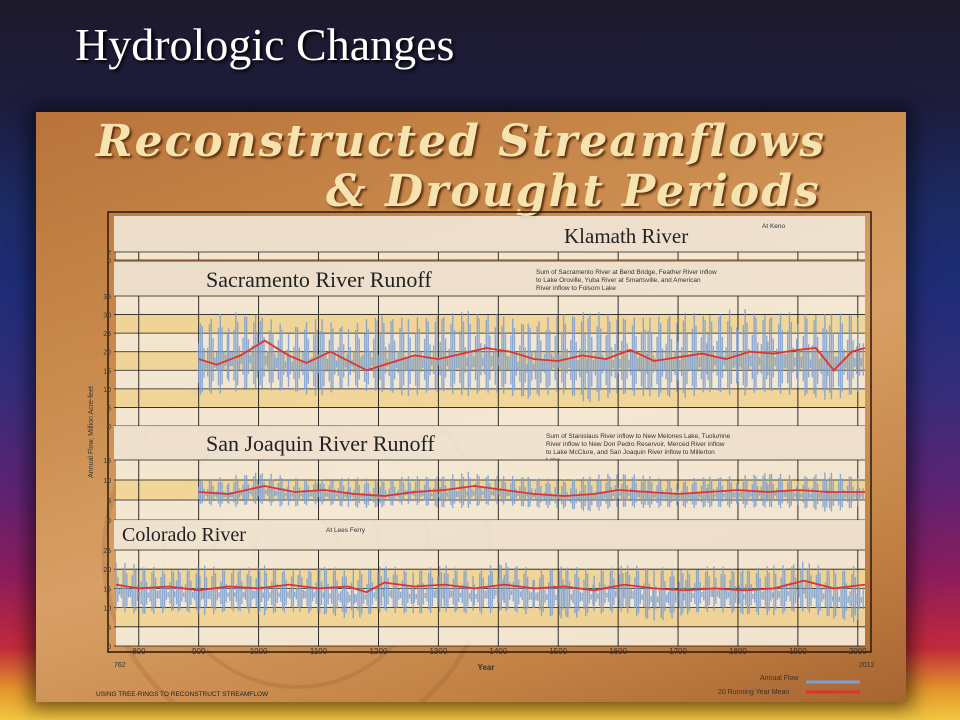  Describe the element at coordinates (107, 297) in the screenshot. I see `y-tick-label: 35` at that location.